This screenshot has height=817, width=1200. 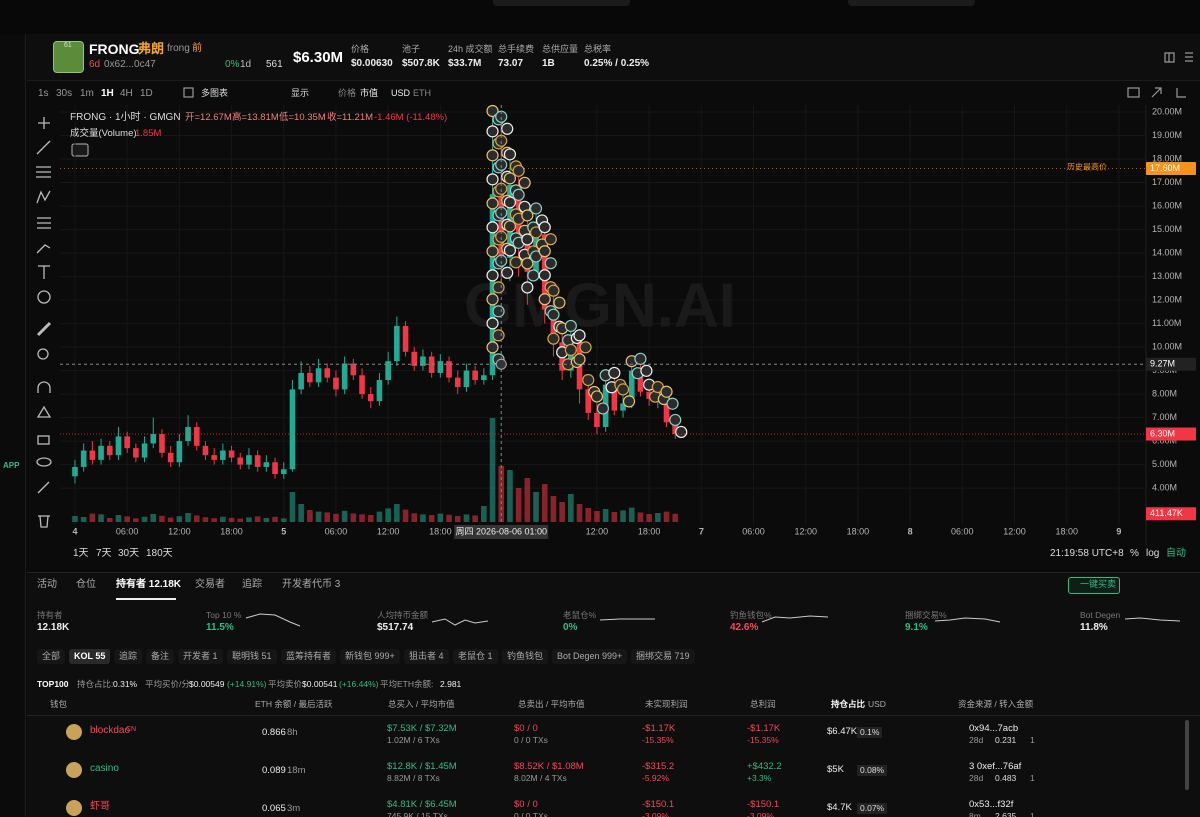 What do you see at coordinates (86, 584) in the screenshot?
I see `tab: 仓位` at bounding box center [86, 584].